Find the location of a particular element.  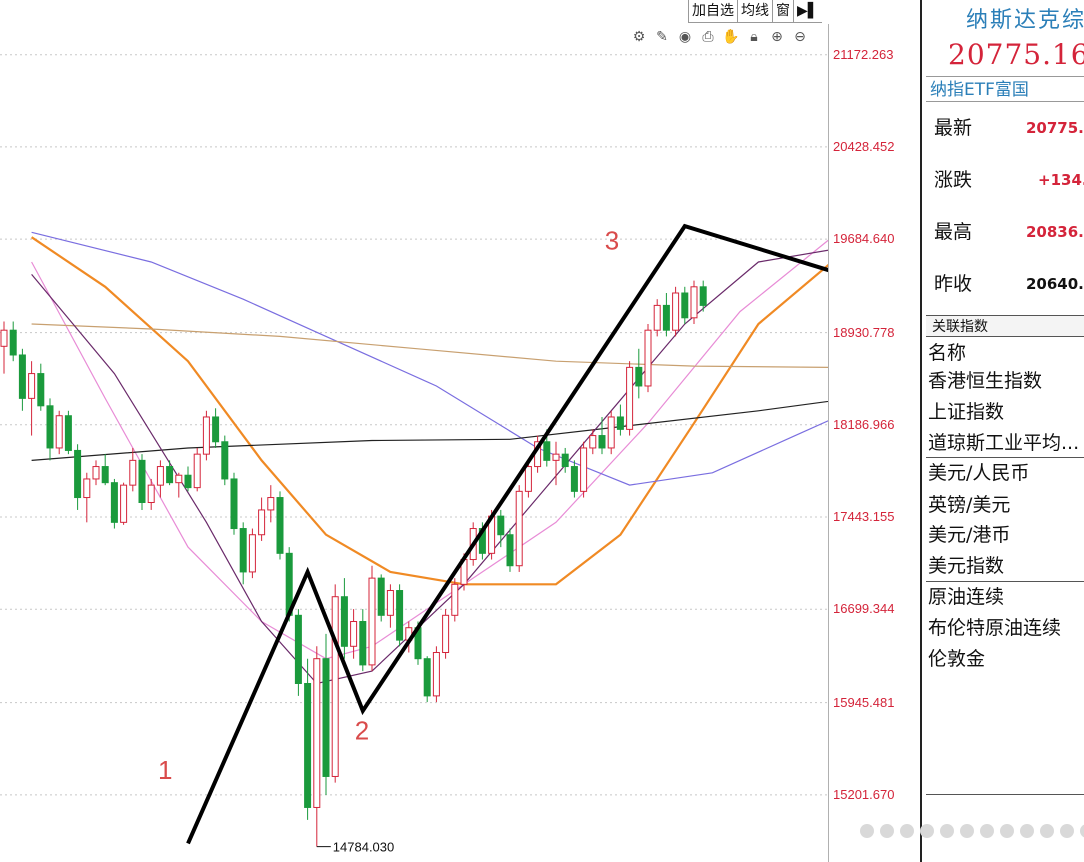

quote-row: 涨跌 +134.8 is located at coordinates (1008, 180).